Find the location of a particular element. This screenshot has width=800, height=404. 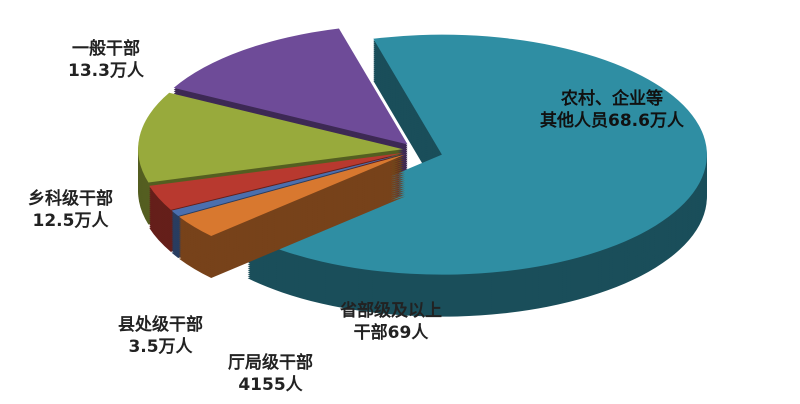

pie-slice is located at coordinates (292, 216).